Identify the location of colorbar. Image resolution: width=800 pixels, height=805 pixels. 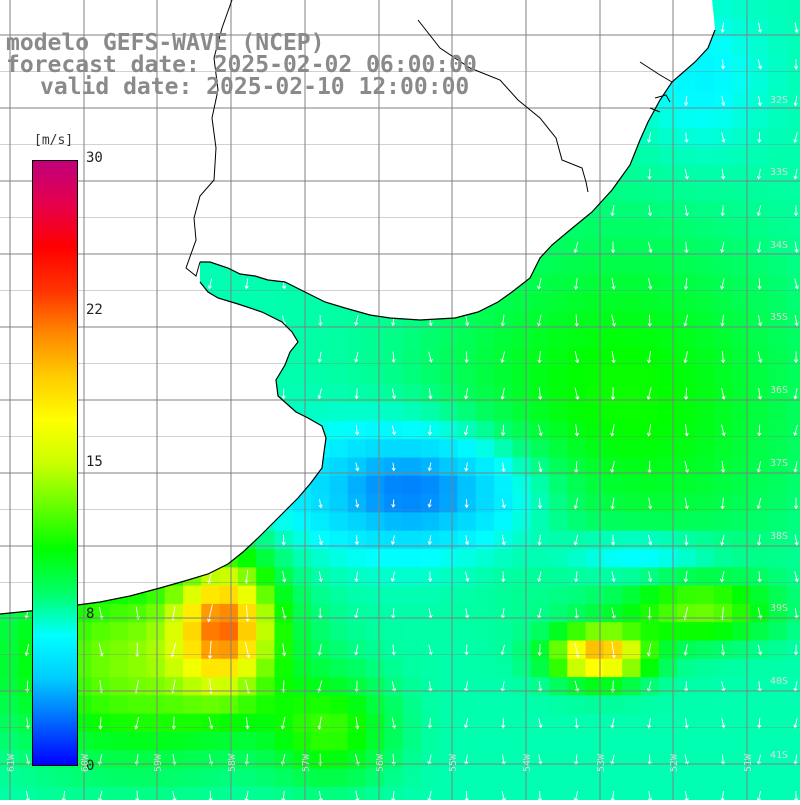
(55, 463).